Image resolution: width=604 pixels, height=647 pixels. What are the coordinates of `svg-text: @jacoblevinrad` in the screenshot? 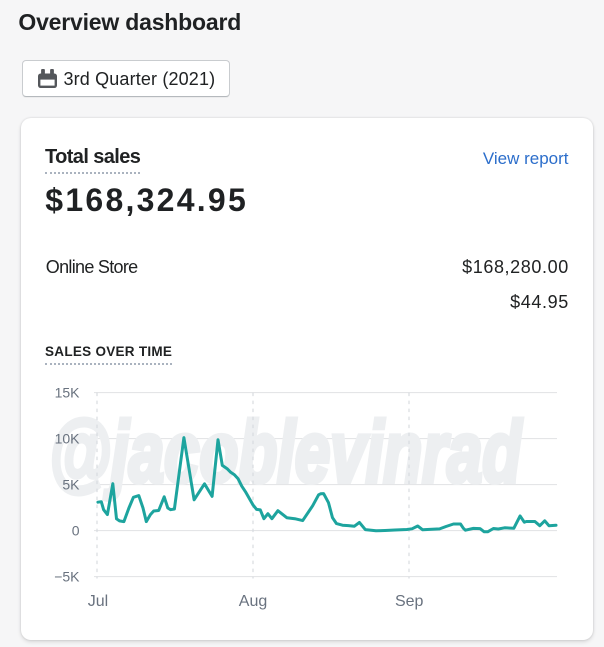 It's located at (286, 452).